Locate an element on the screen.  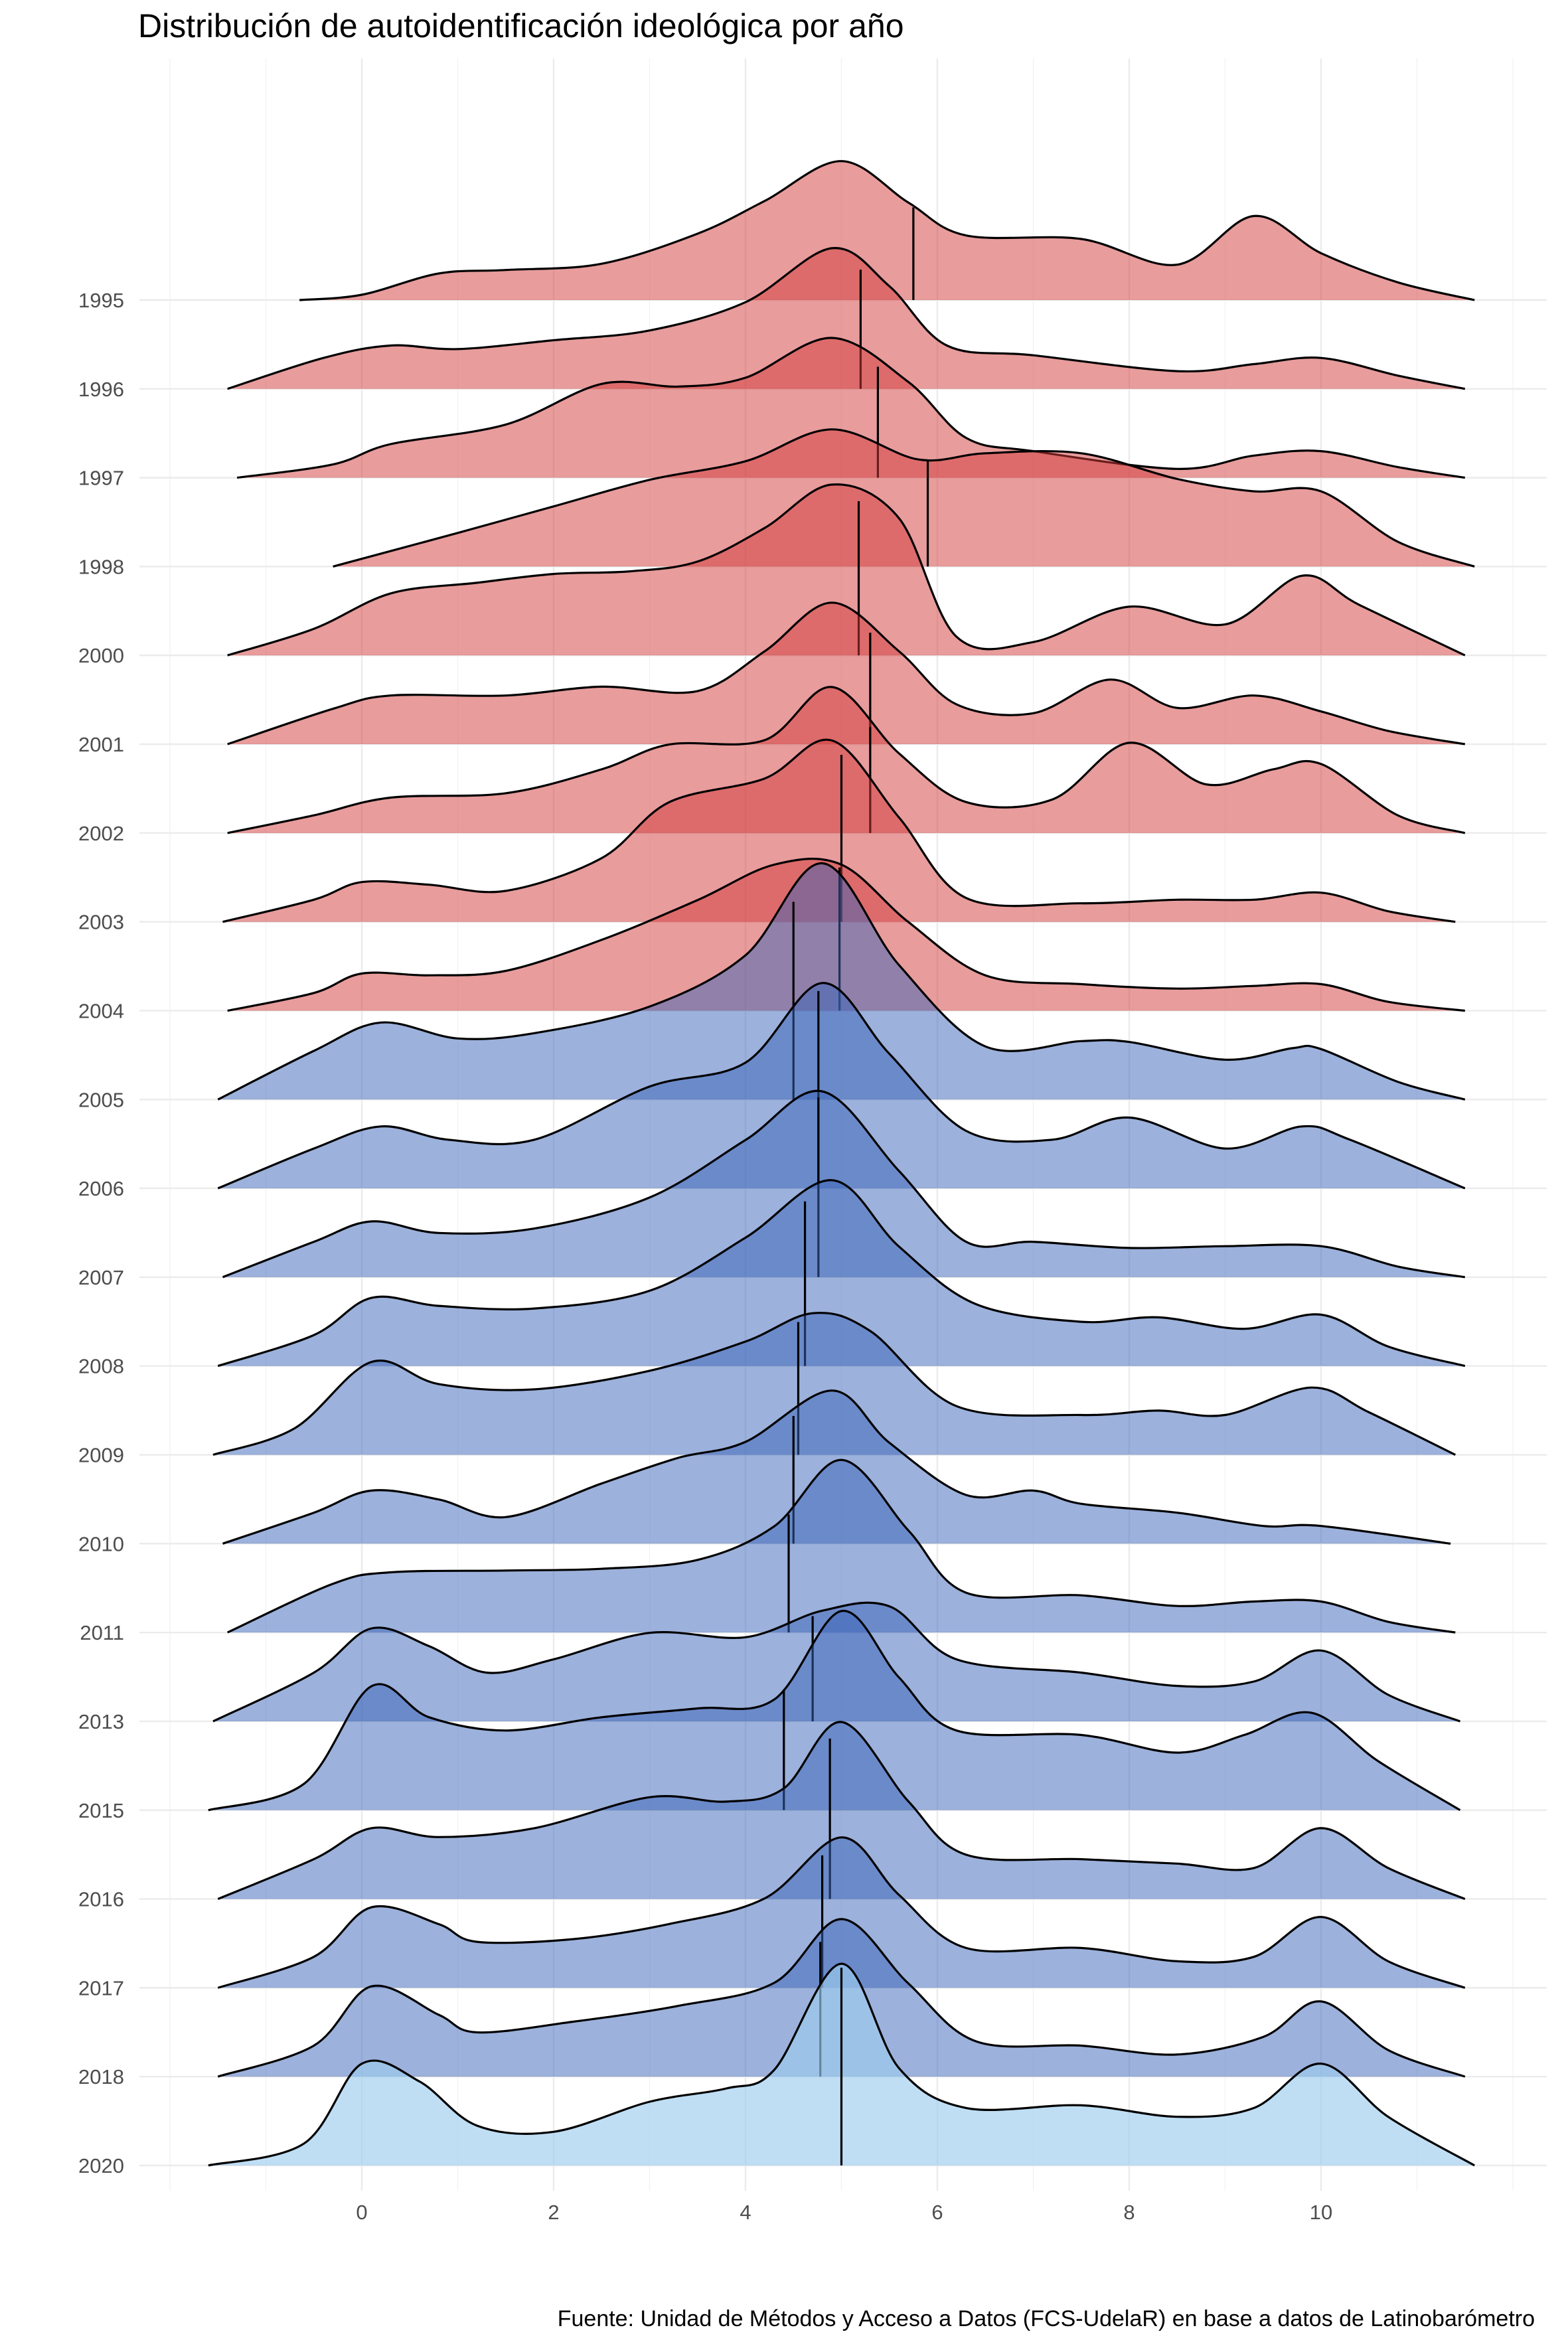
y-tick-label: 2008 is located at coordinates (101, 1367).